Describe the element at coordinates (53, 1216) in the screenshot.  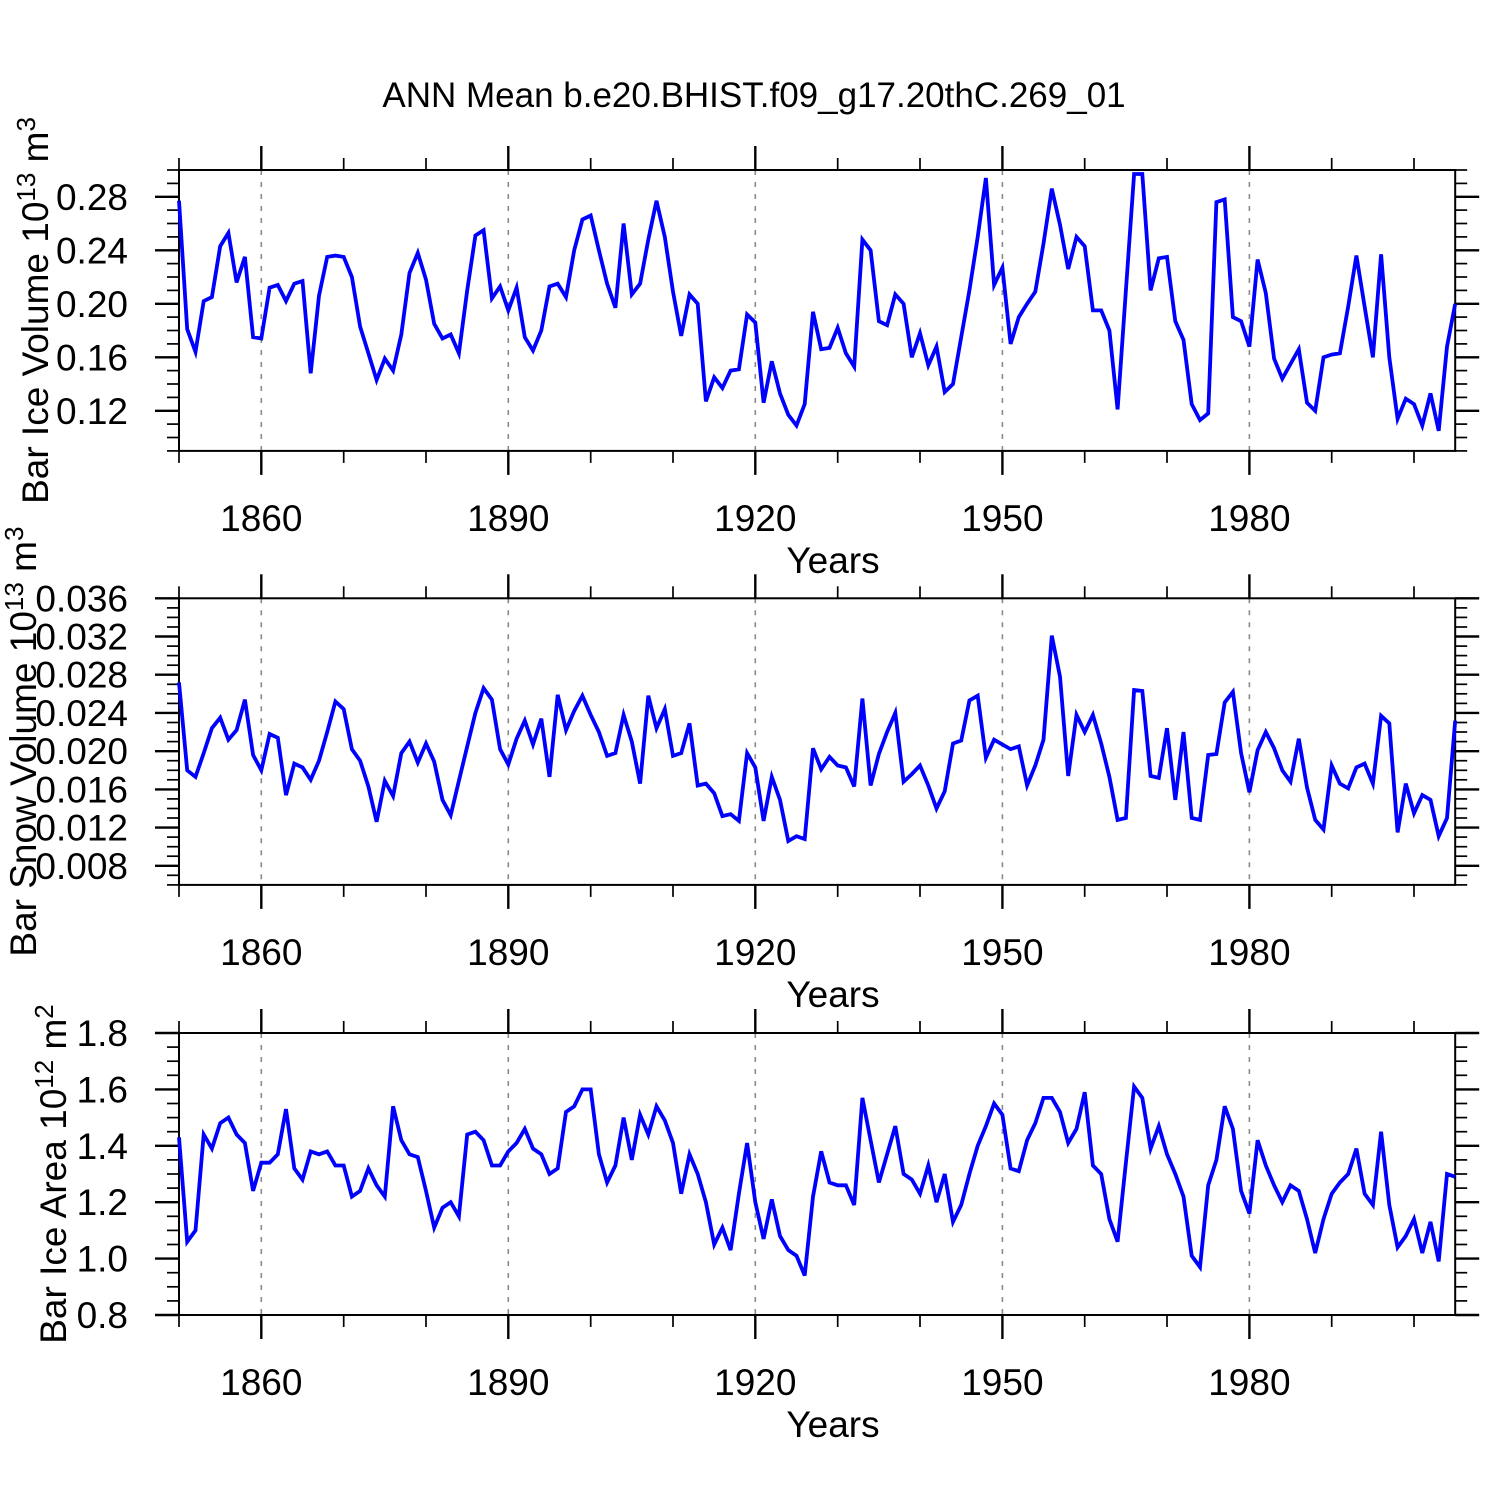
I see `y-axis-title-text: Bar Ice Area 10` at that location.